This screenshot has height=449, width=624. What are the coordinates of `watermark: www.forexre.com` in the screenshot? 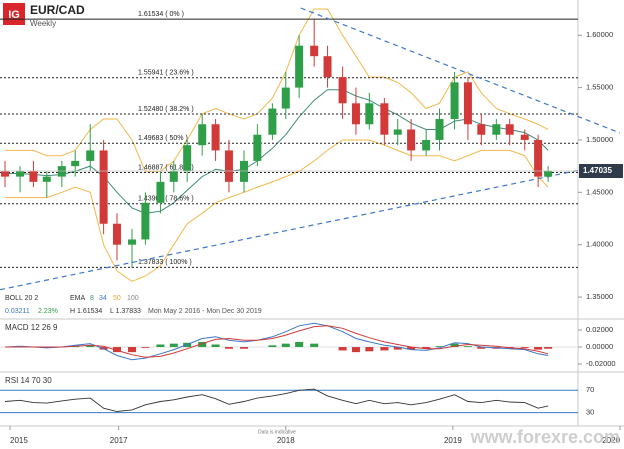 It's located at (545, 437).